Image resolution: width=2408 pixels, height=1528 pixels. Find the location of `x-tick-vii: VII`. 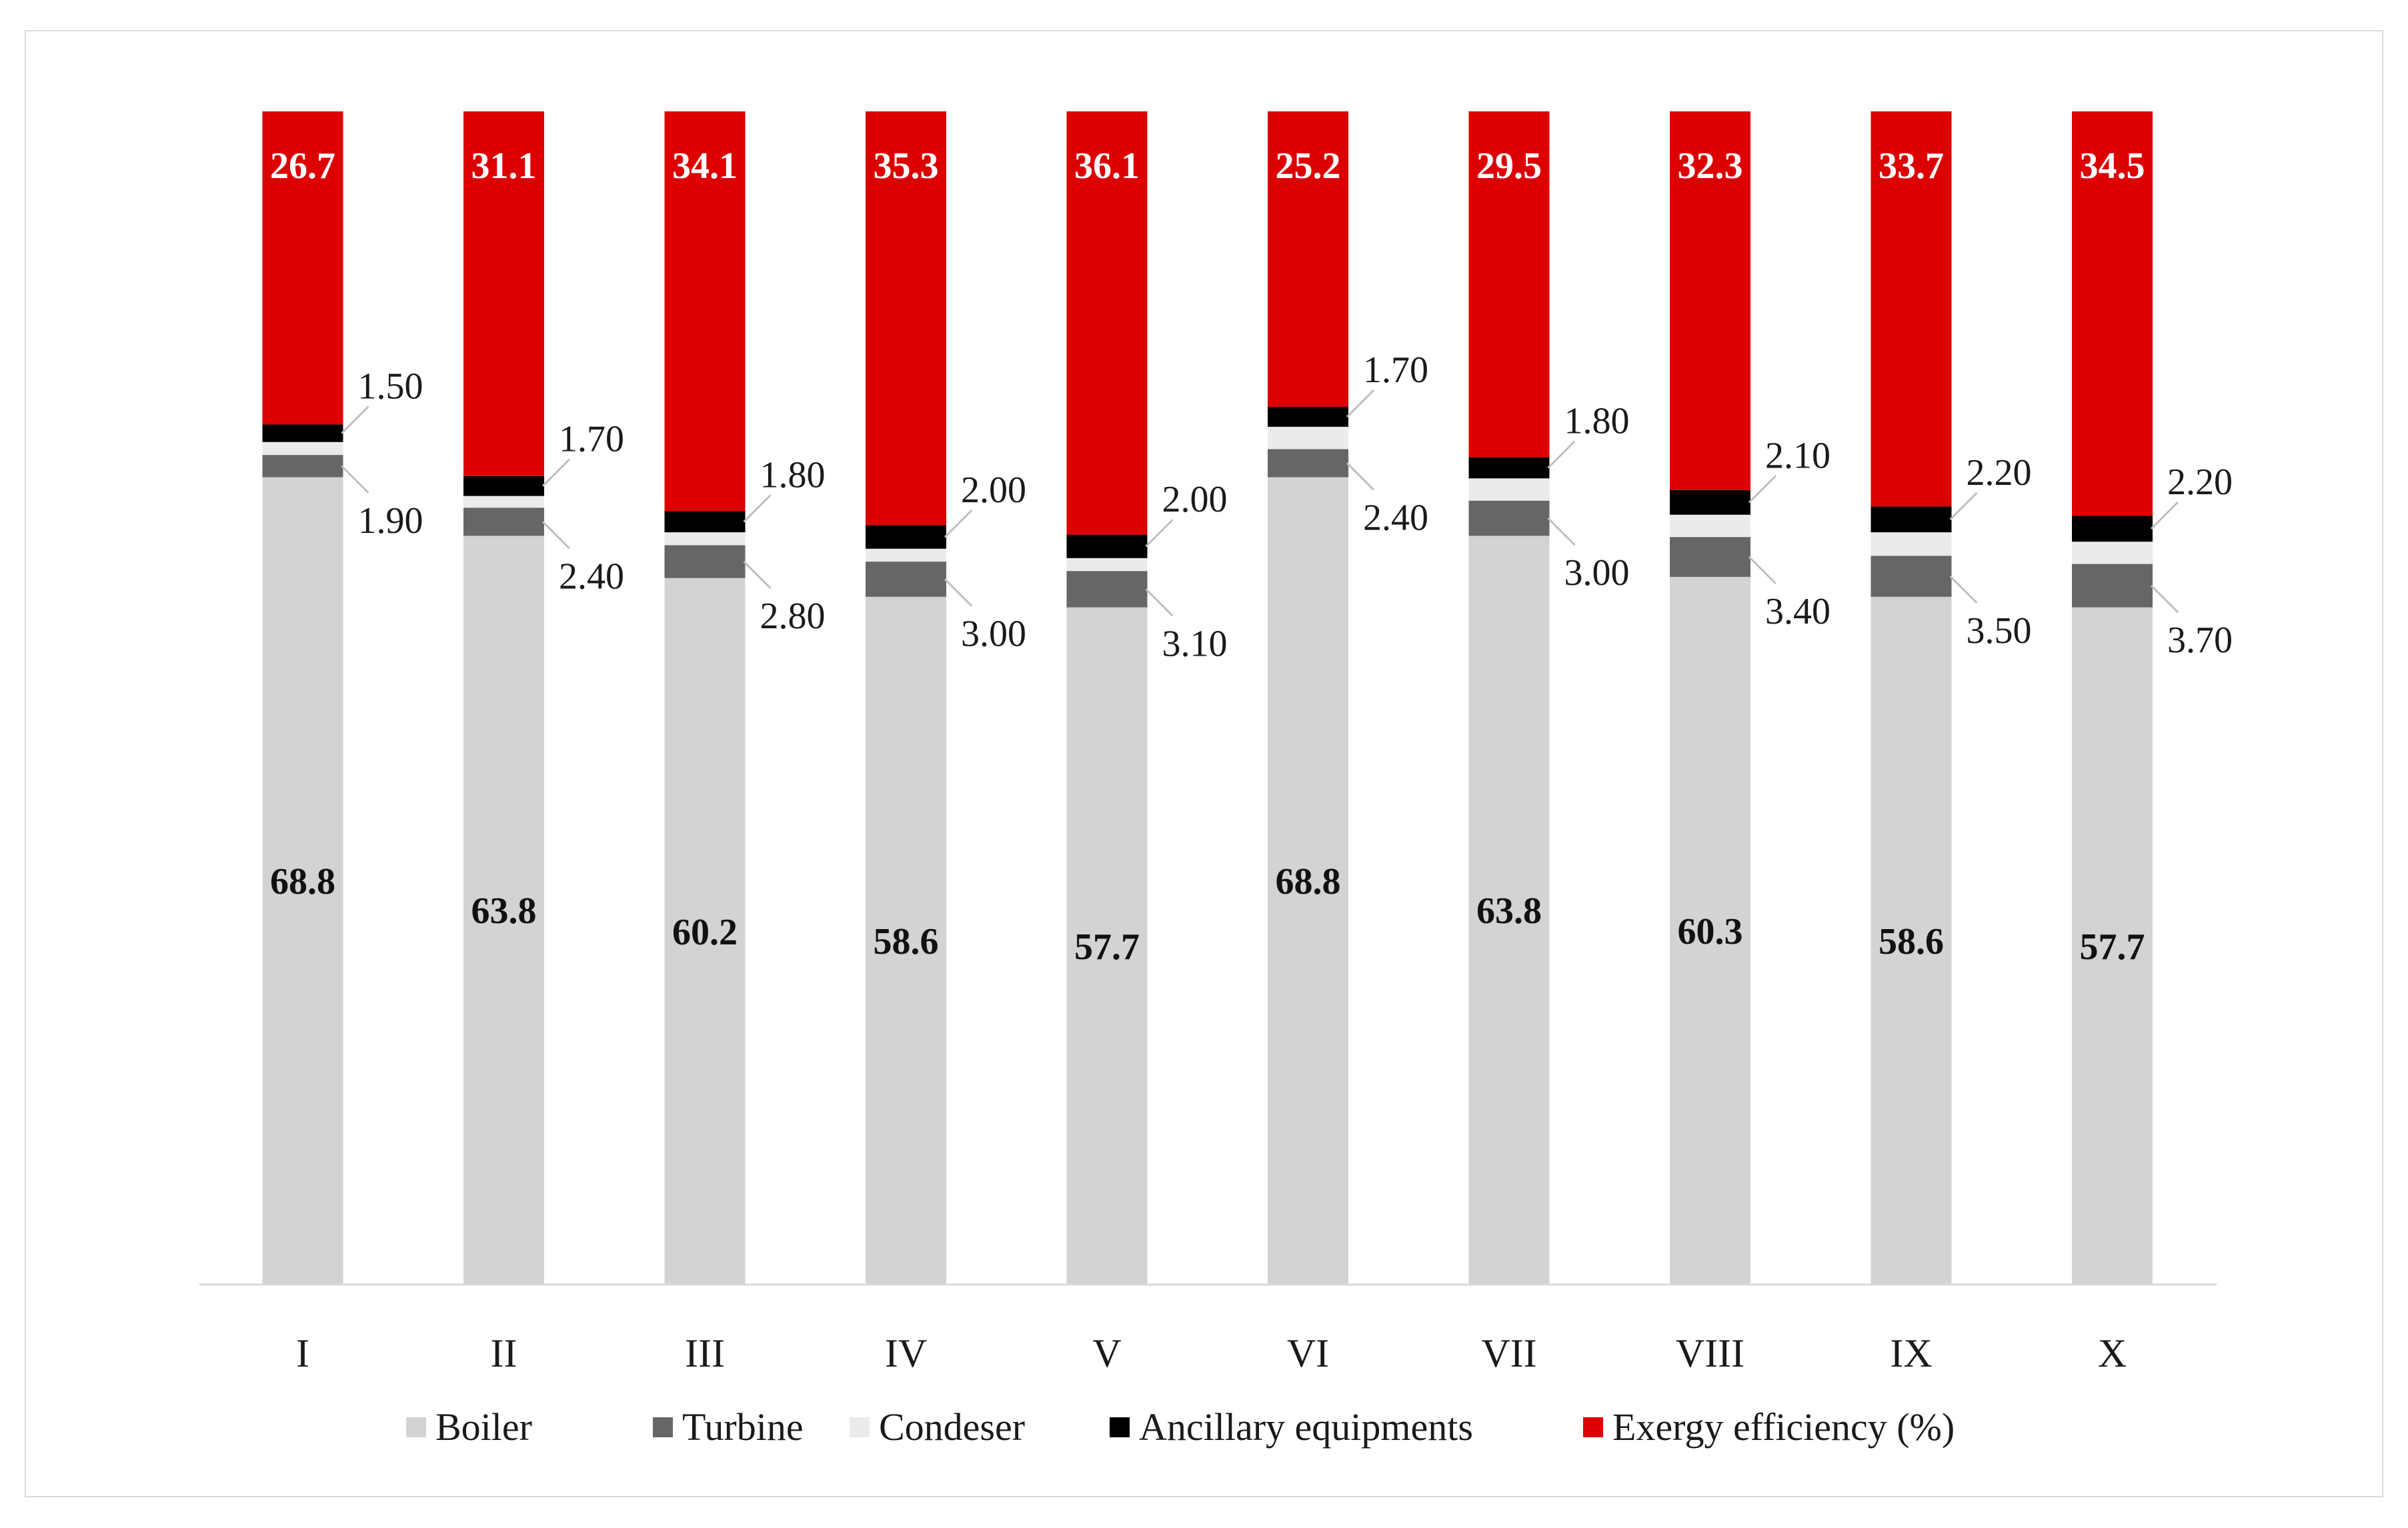

x-tick-vii: VII is located at coordinates (1508, 1353).